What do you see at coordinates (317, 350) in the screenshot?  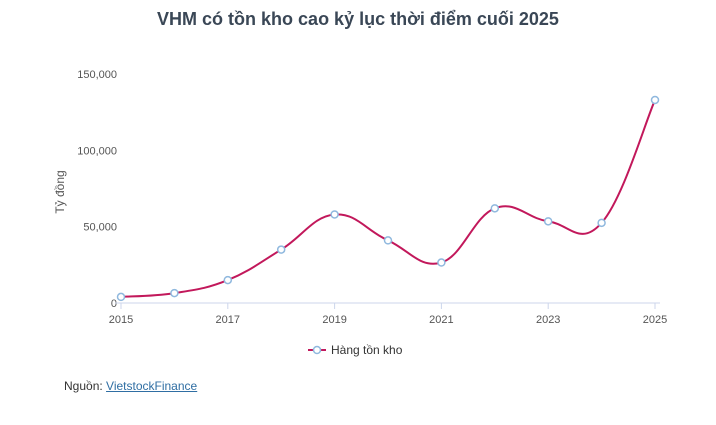 I see `legend-marker` at bounding box center [317, 350].